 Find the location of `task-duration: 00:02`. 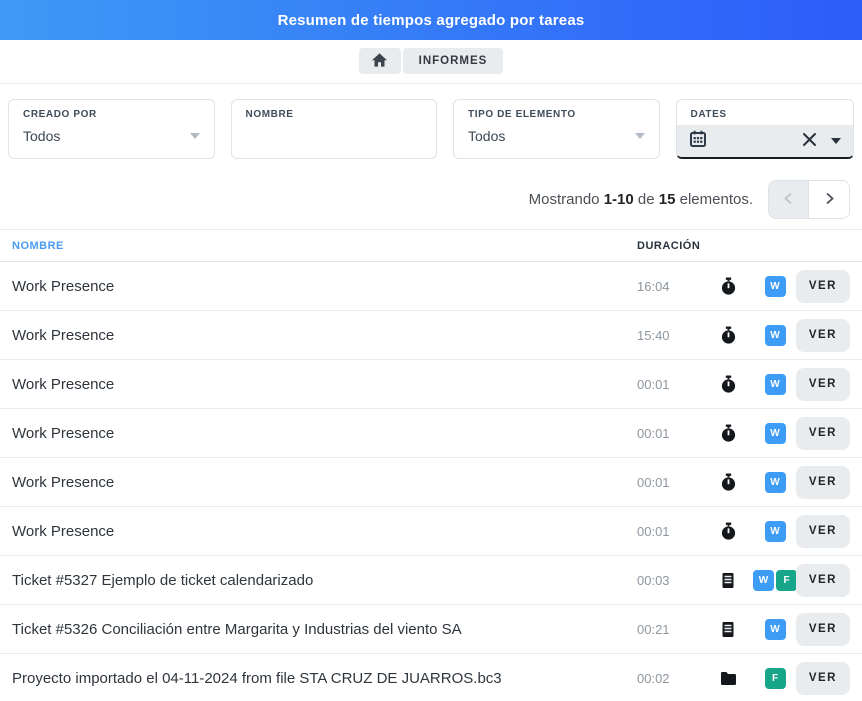

task-duration: 00:02 is located at coordinates (653, 678).